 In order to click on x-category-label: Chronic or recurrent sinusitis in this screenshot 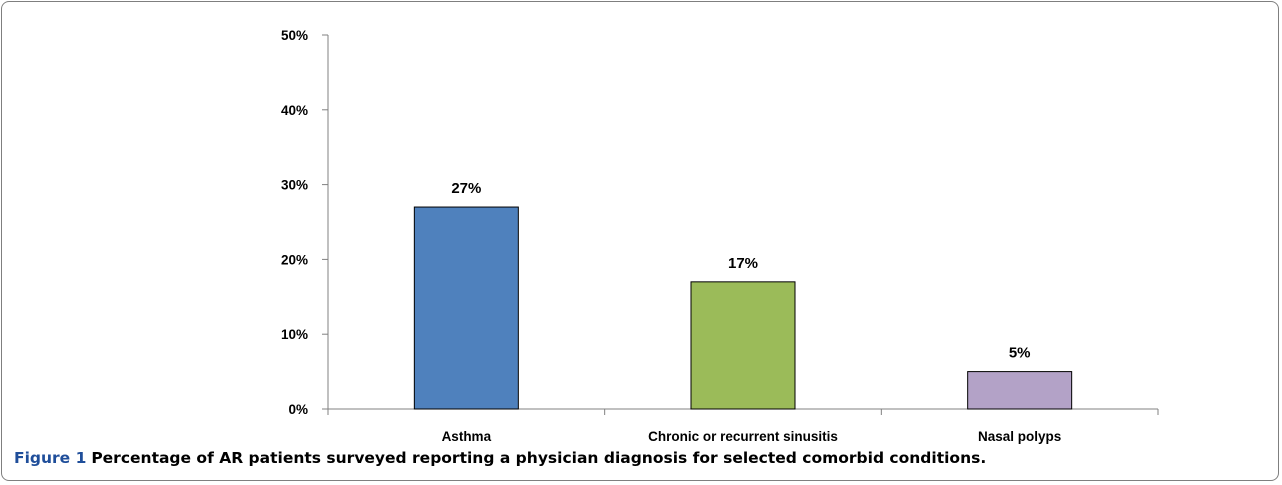, I will do `click(743, 436)`.